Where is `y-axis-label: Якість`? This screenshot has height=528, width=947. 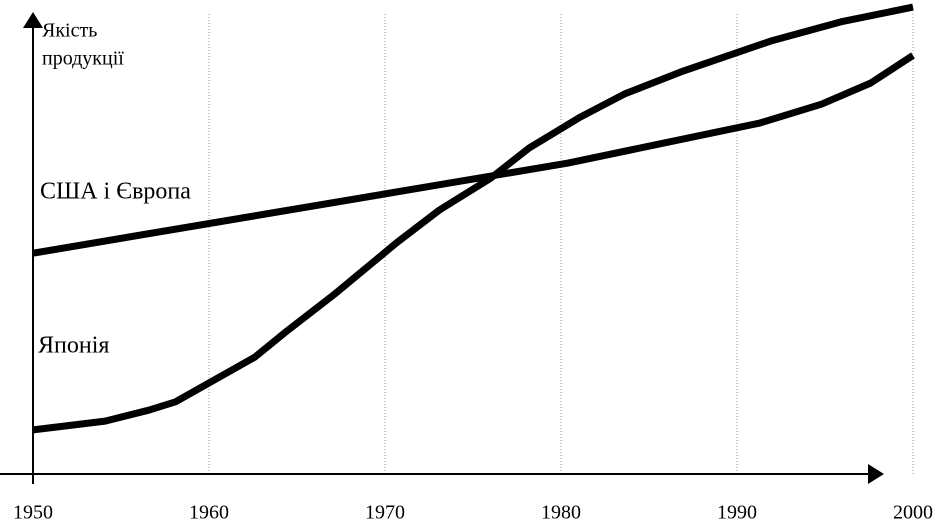 y-axis-label: Якість is located at coordinates (69, 31).